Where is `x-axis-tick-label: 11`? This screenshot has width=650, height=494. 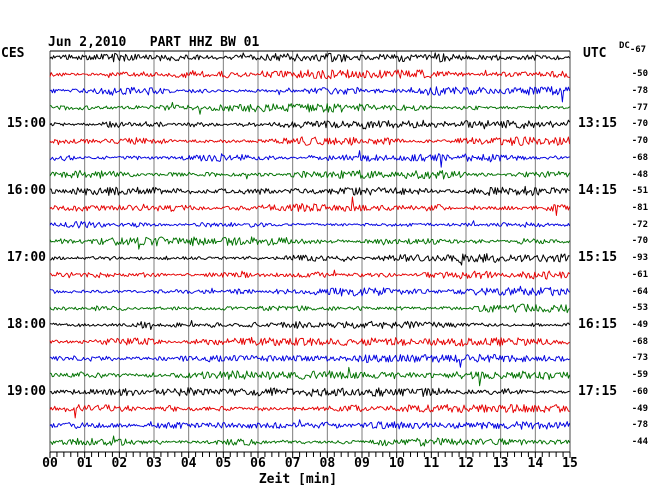
x-axis-tick-label: 11 is located at coordinates (431, 463).